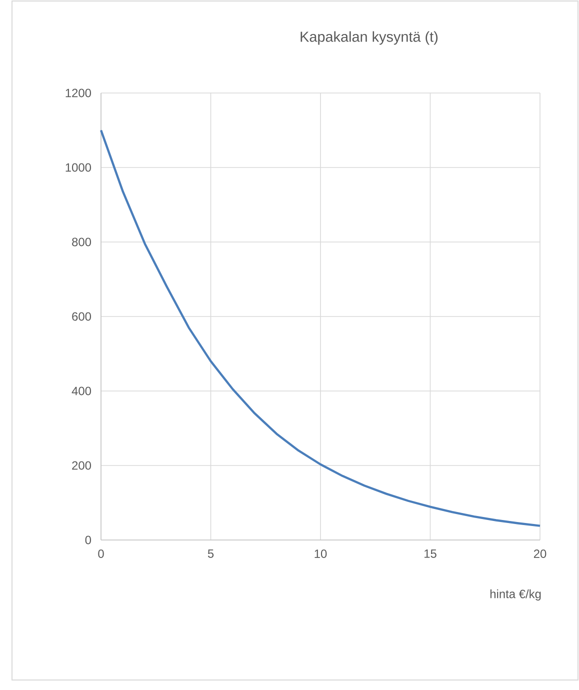  Describe the element at coordinates (369, 38) in the screenshot. I see `chart-title: Kapakalan kysyntä (t)` at that location.